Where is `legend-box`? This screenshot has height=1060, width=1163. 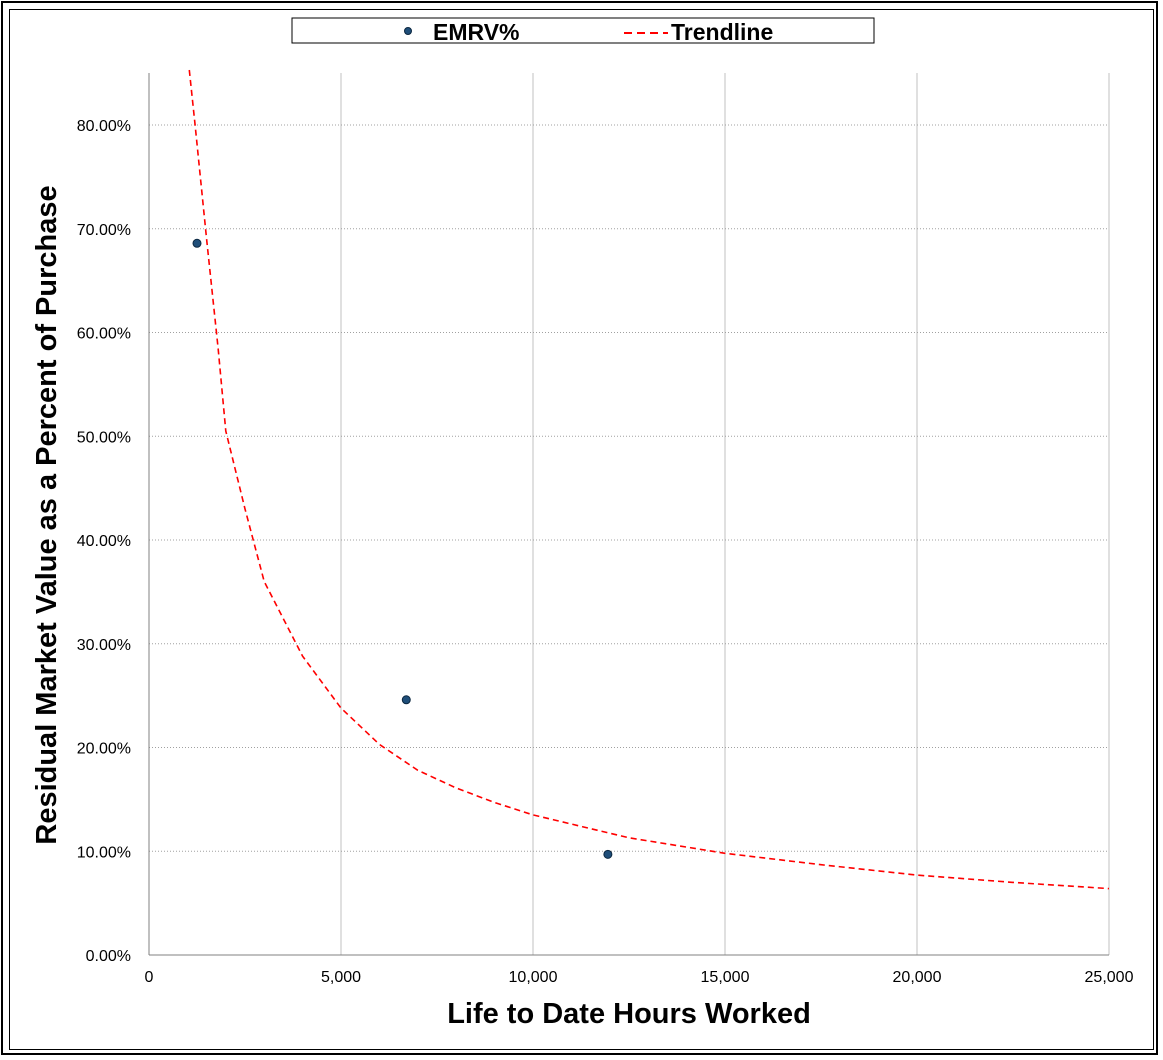
legend-box is located at coordinates (583, 30).